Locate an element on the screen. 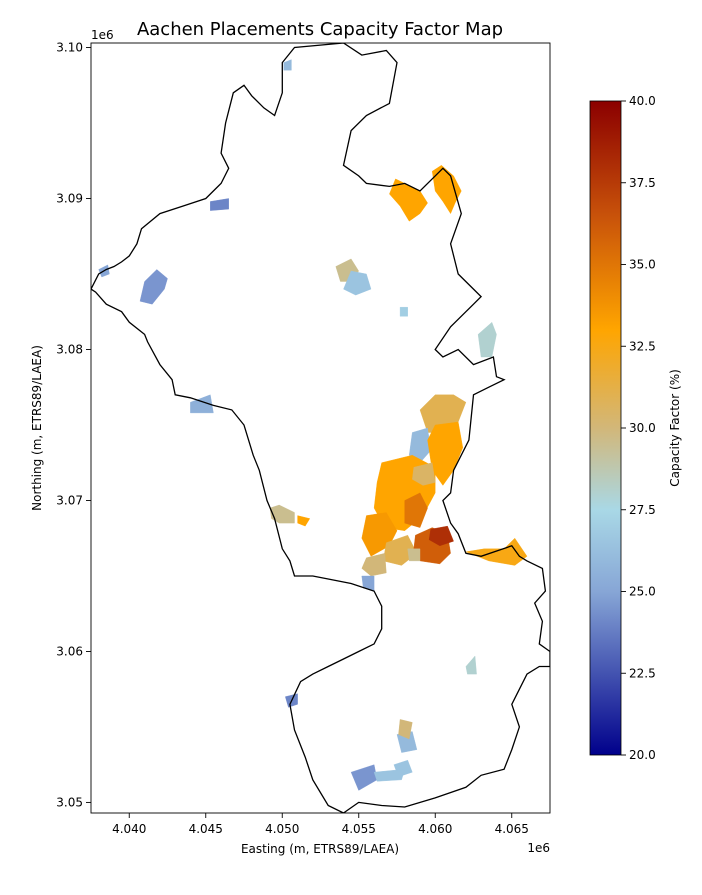 The height and width of the screenshot is (895, 702). colorbar-label: Capacity Factor (%) is located at coordinates (675, 428).